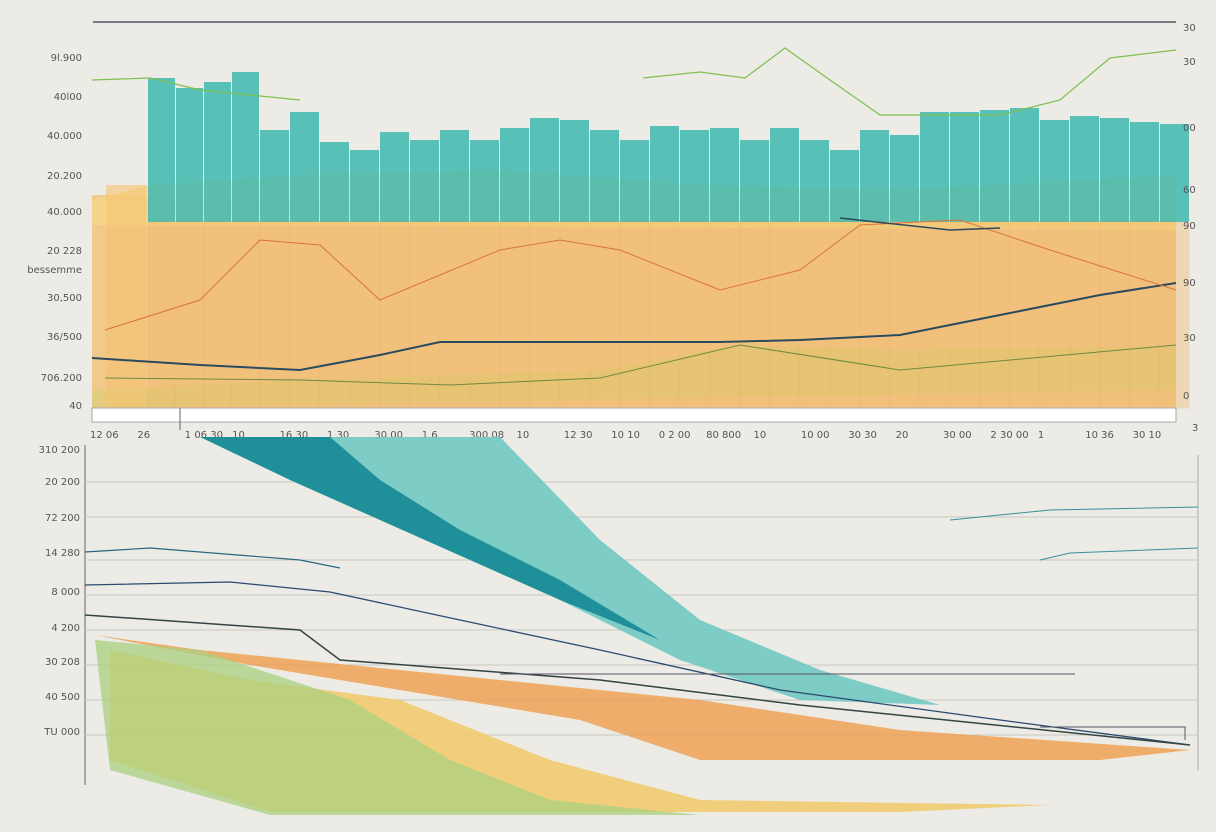  Describe the element at coordinates (62, 553) in the screenshot. I see `y-label: 14 280` at that location.